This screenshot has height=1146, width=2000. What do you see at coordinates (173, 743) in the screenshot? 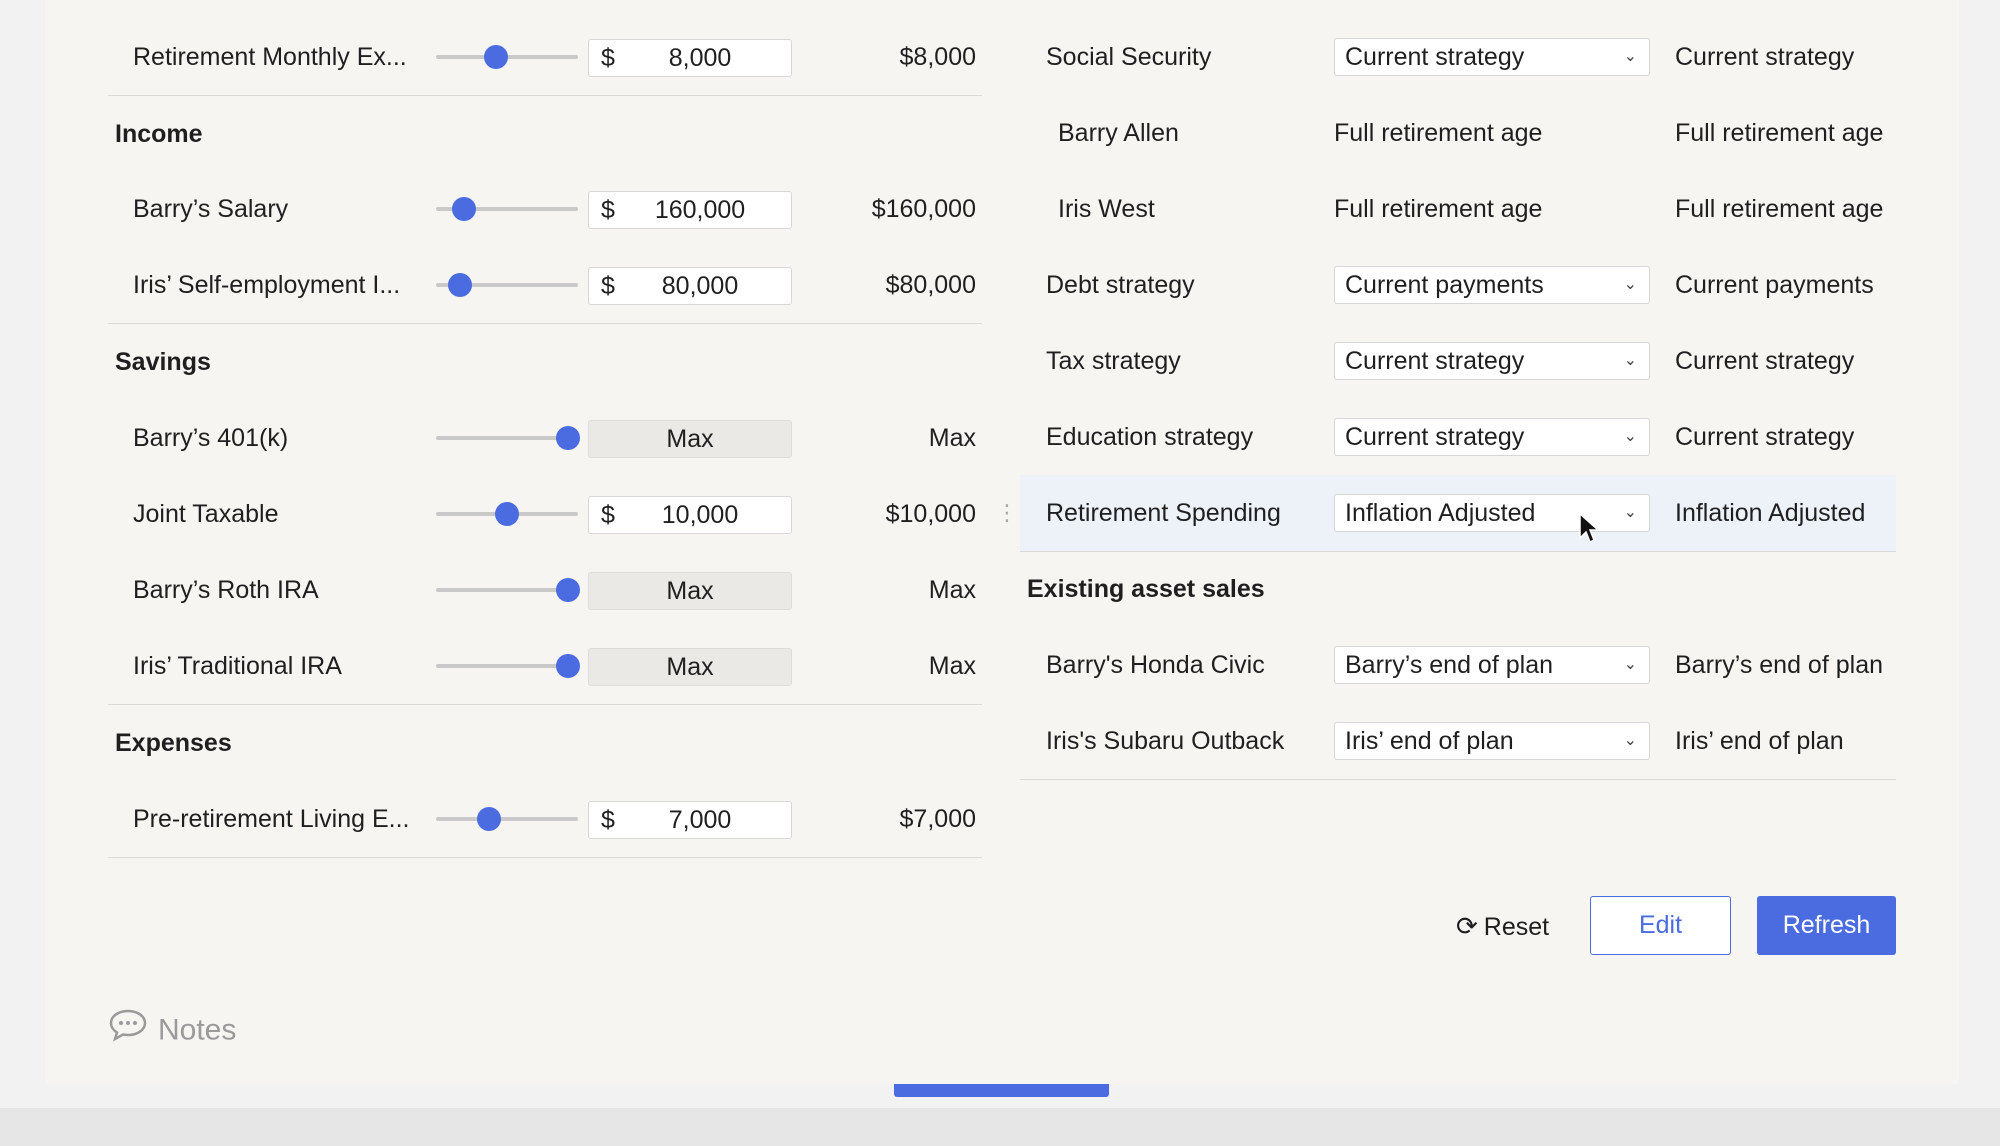
I see `section-title-expenses: Expenses` at bounding box center [173, 743].